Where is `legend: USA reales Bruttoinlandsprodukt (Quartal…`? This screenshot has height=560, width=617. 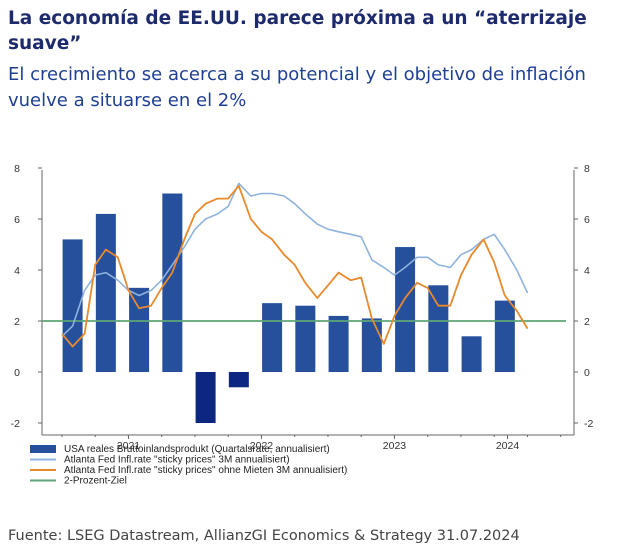
legend: USA reales Bruttoinlandsprodukt (Quartal… is located at coordinates (188, 465).